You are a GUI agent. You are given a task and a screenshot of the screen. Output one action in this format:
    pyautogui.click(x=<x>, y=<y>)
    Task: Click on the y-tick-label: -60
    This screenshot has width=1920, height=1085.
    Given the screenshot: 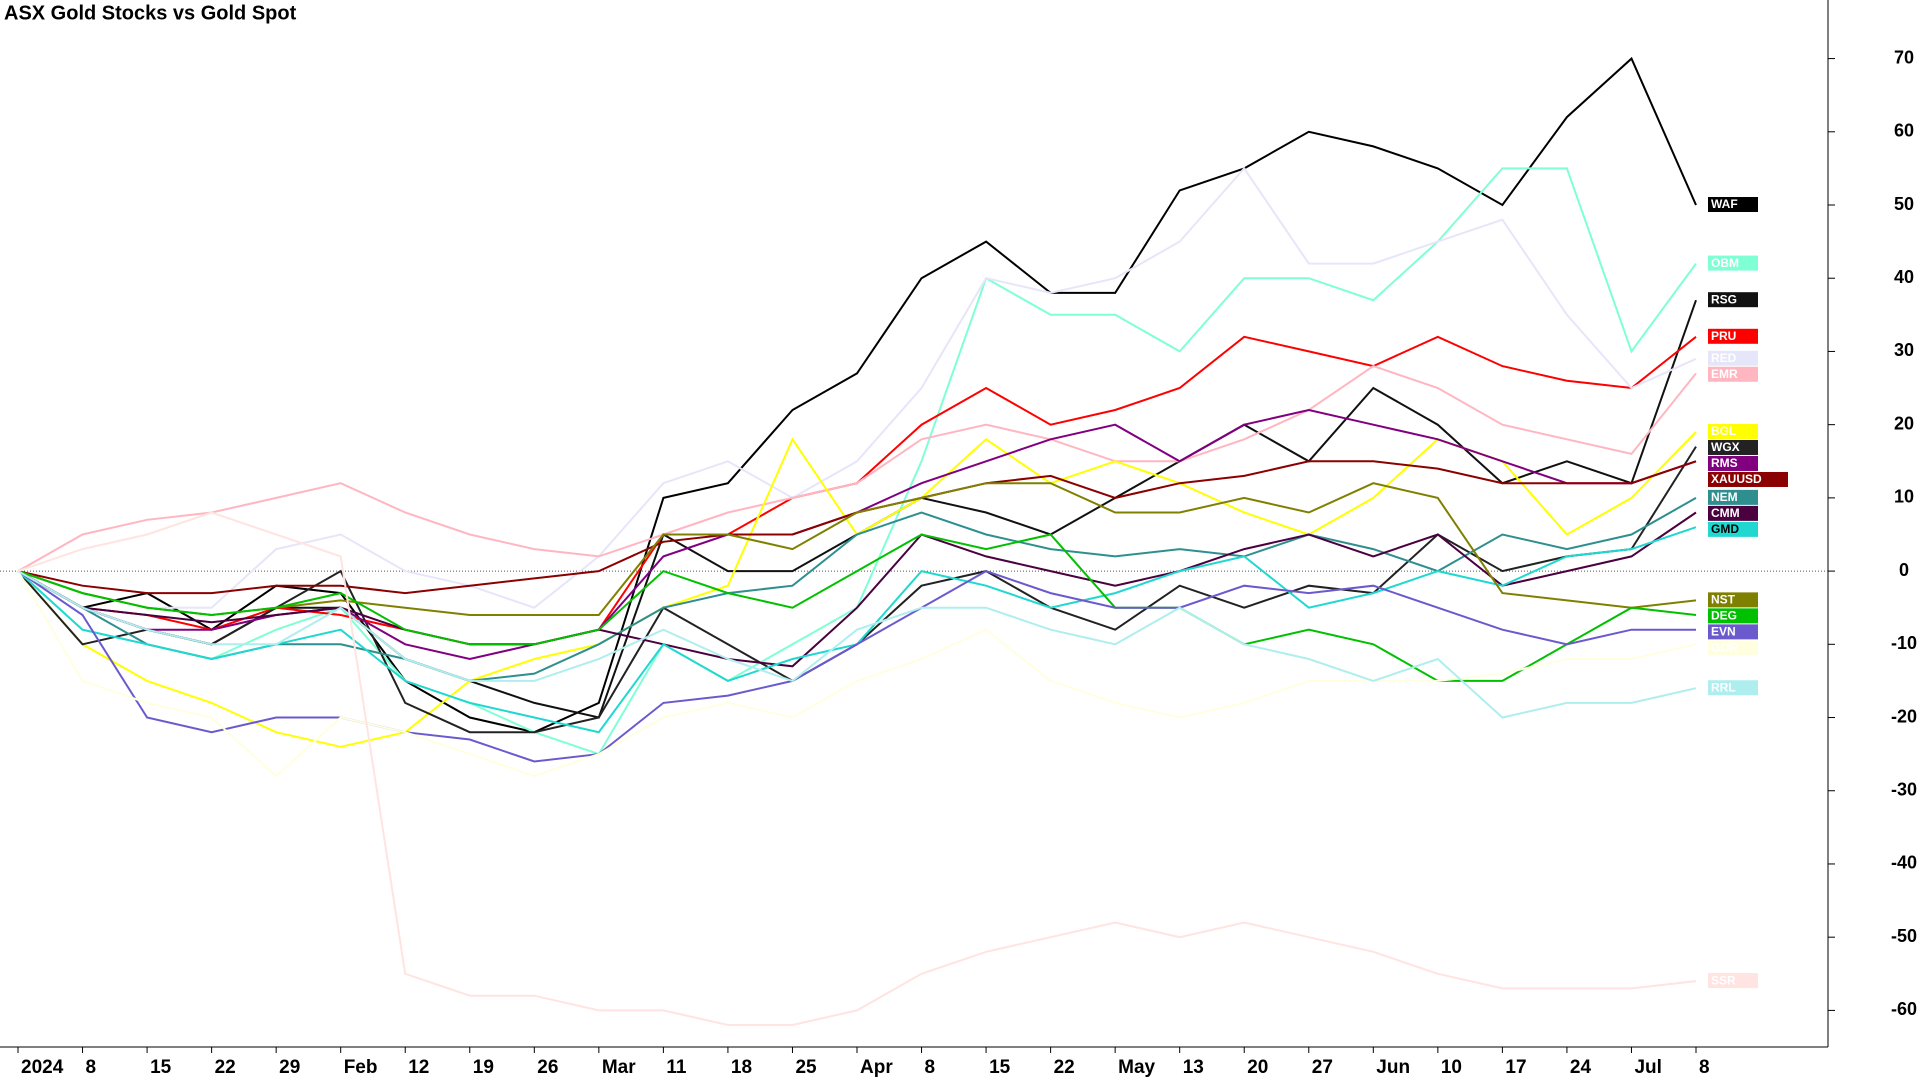 What is the action you would take?
    pyautogui.click(x=1904, y=1009)
    